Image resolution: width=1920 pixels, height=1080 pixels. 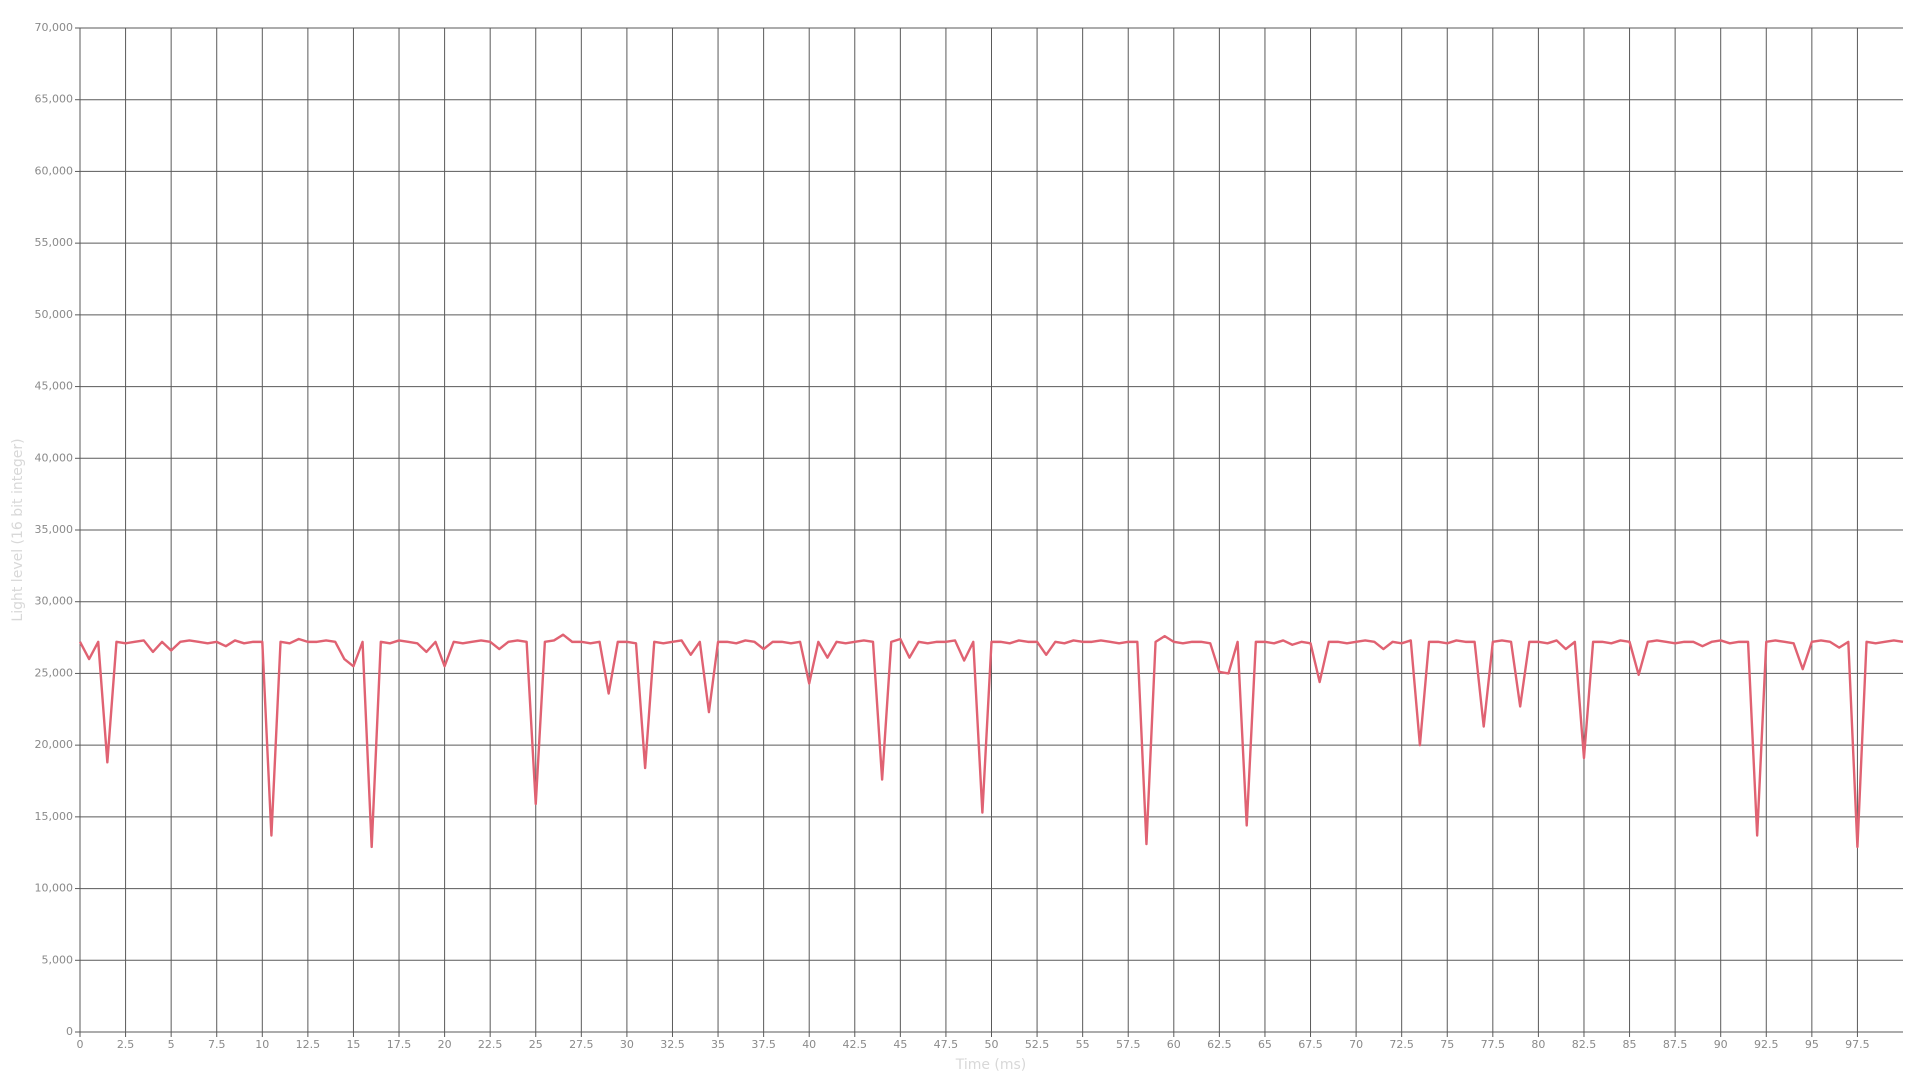 I want to click on x-tick-label: 10, so click(x=262, y=1044).